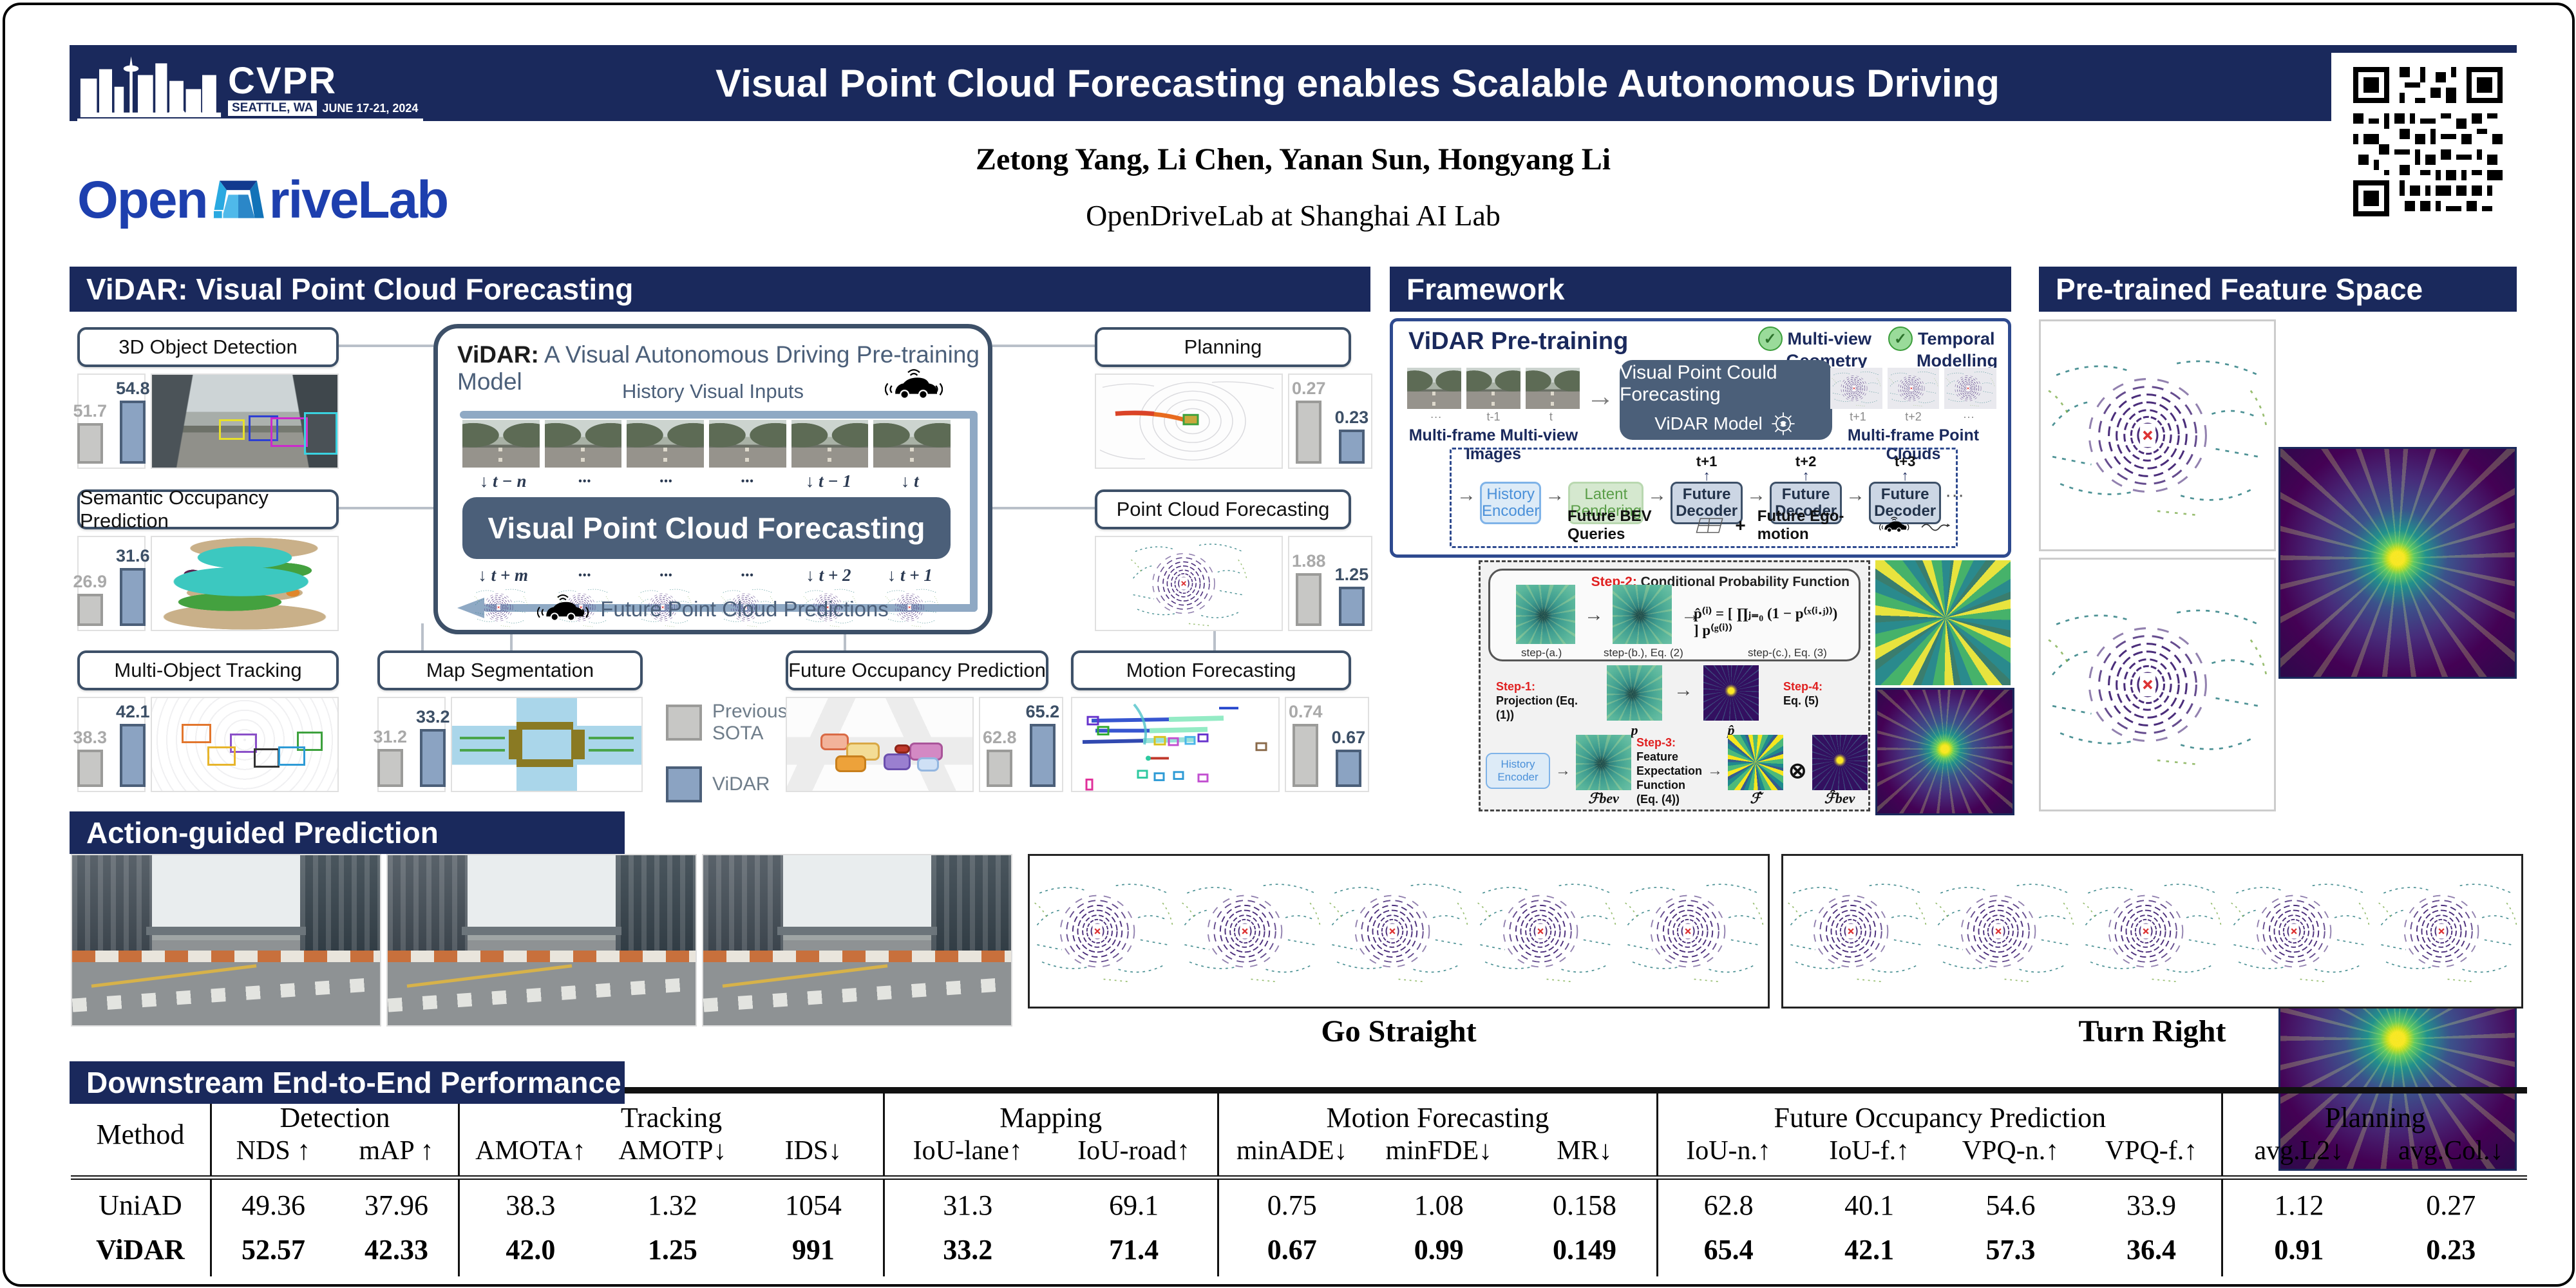 This screenshot has width=2576, height=1288. What do you see at coordinates (828, 575) in the screenshot?
I see `time-label: ↓ t + 2` at bounding box center [828, 575].